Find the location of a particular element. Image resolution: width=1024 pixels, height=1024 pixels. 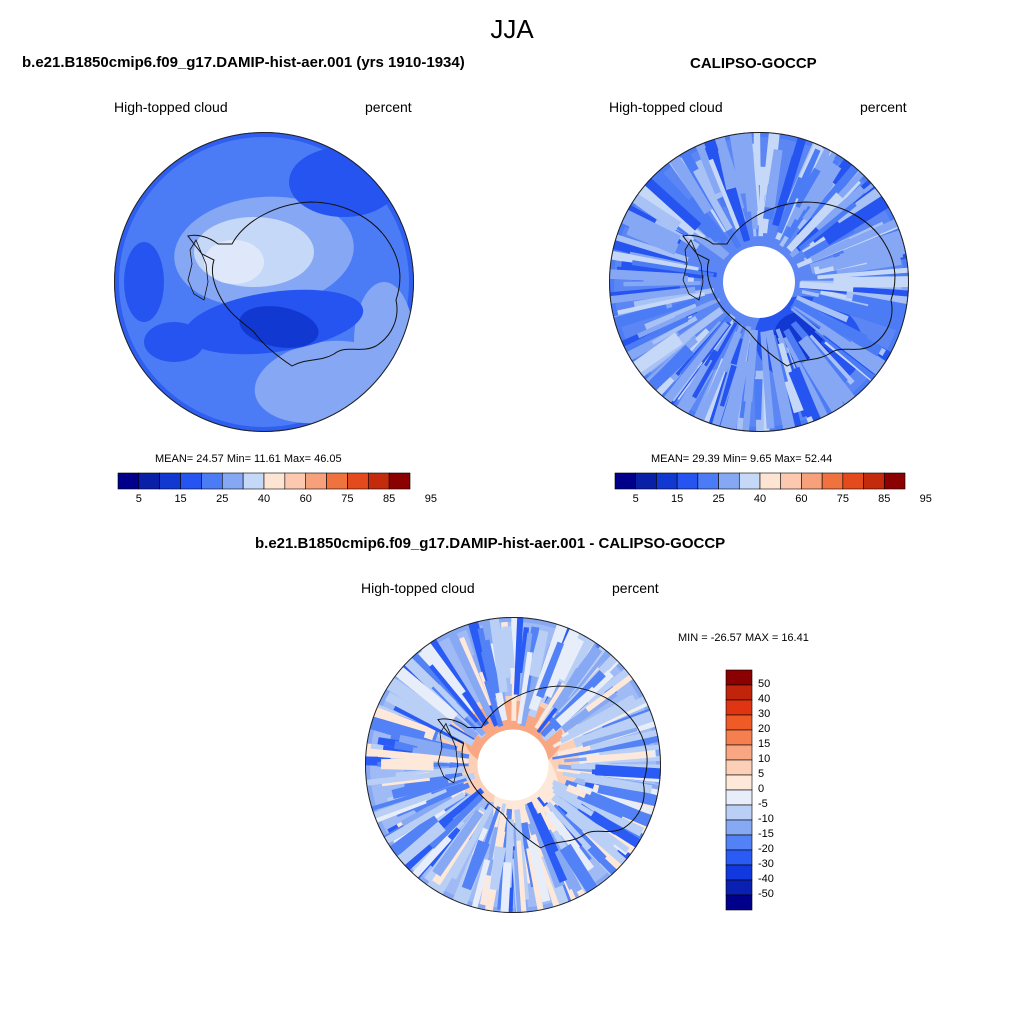

panel-1-colorbar is located at coordinates (264, 481).